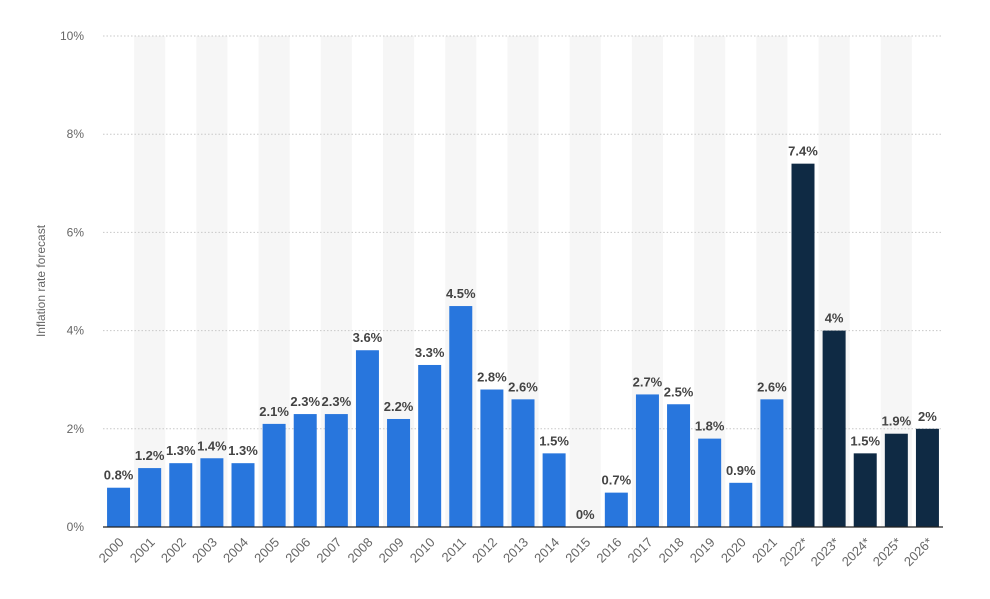 The width and height of the screenshot is (990, 599). What do you see at coordinates (896, 480) in the screenshot?
I see `bar-2025-forecast` at bounding box center [896, 480].